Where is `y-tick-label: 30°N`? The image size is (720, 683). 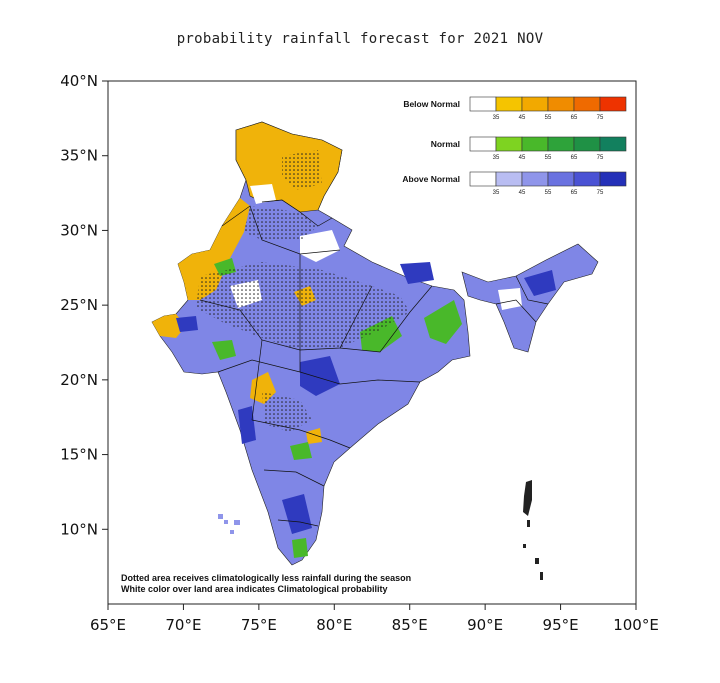 y-tick-label: 30°N is located at coordinates (79, 230).